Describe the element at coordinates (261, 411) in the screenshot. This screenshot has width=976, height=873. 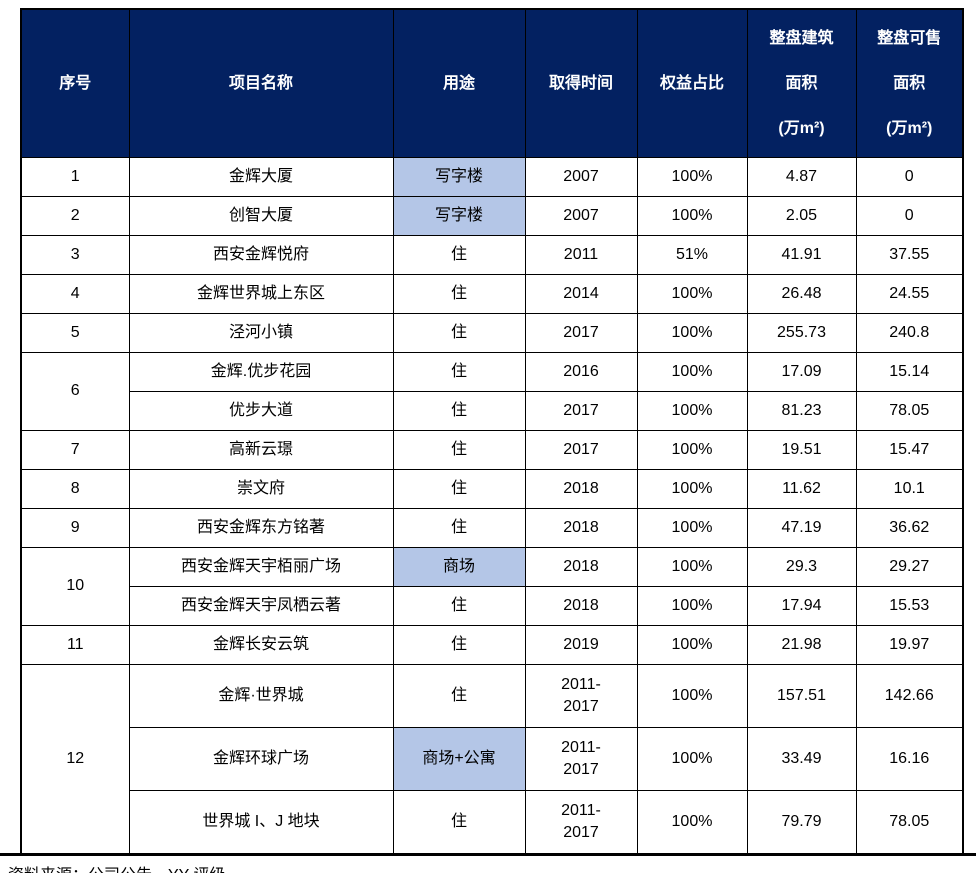
I see `cell-project-name: 优步大道` at that location.